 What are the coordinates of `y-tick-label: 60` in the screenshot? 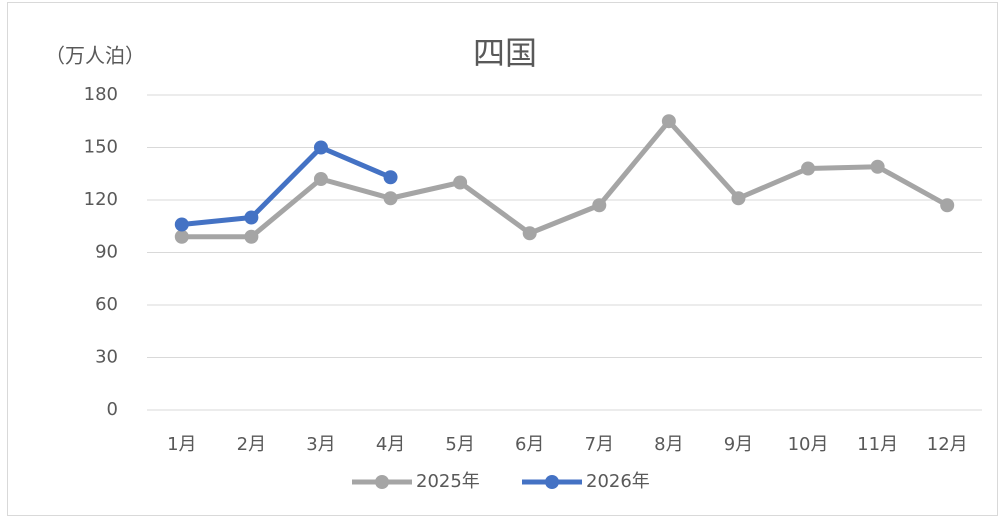 It's located at (106, 304).